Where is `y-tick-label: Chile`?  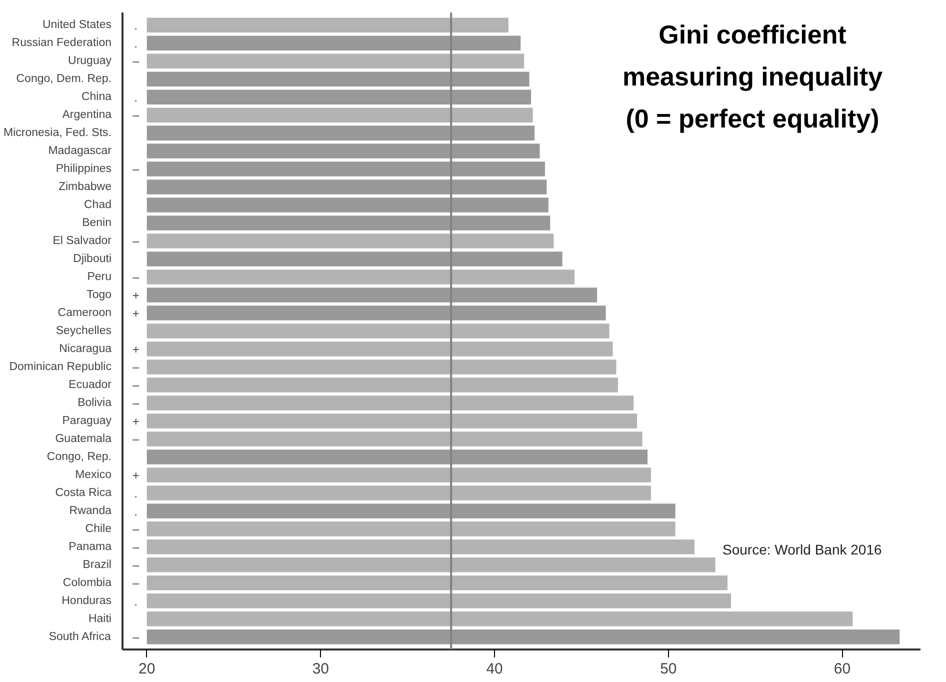 y-tick-label: Chile is located at coordinates (98, 528).